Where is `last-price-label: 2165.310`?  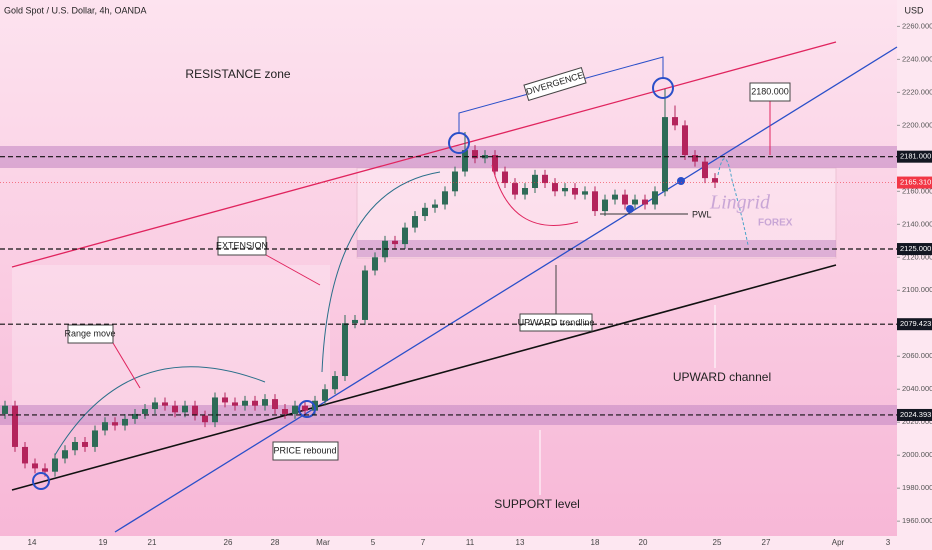
last-price-label: 2165.310 is located at coordinates (915, 182).